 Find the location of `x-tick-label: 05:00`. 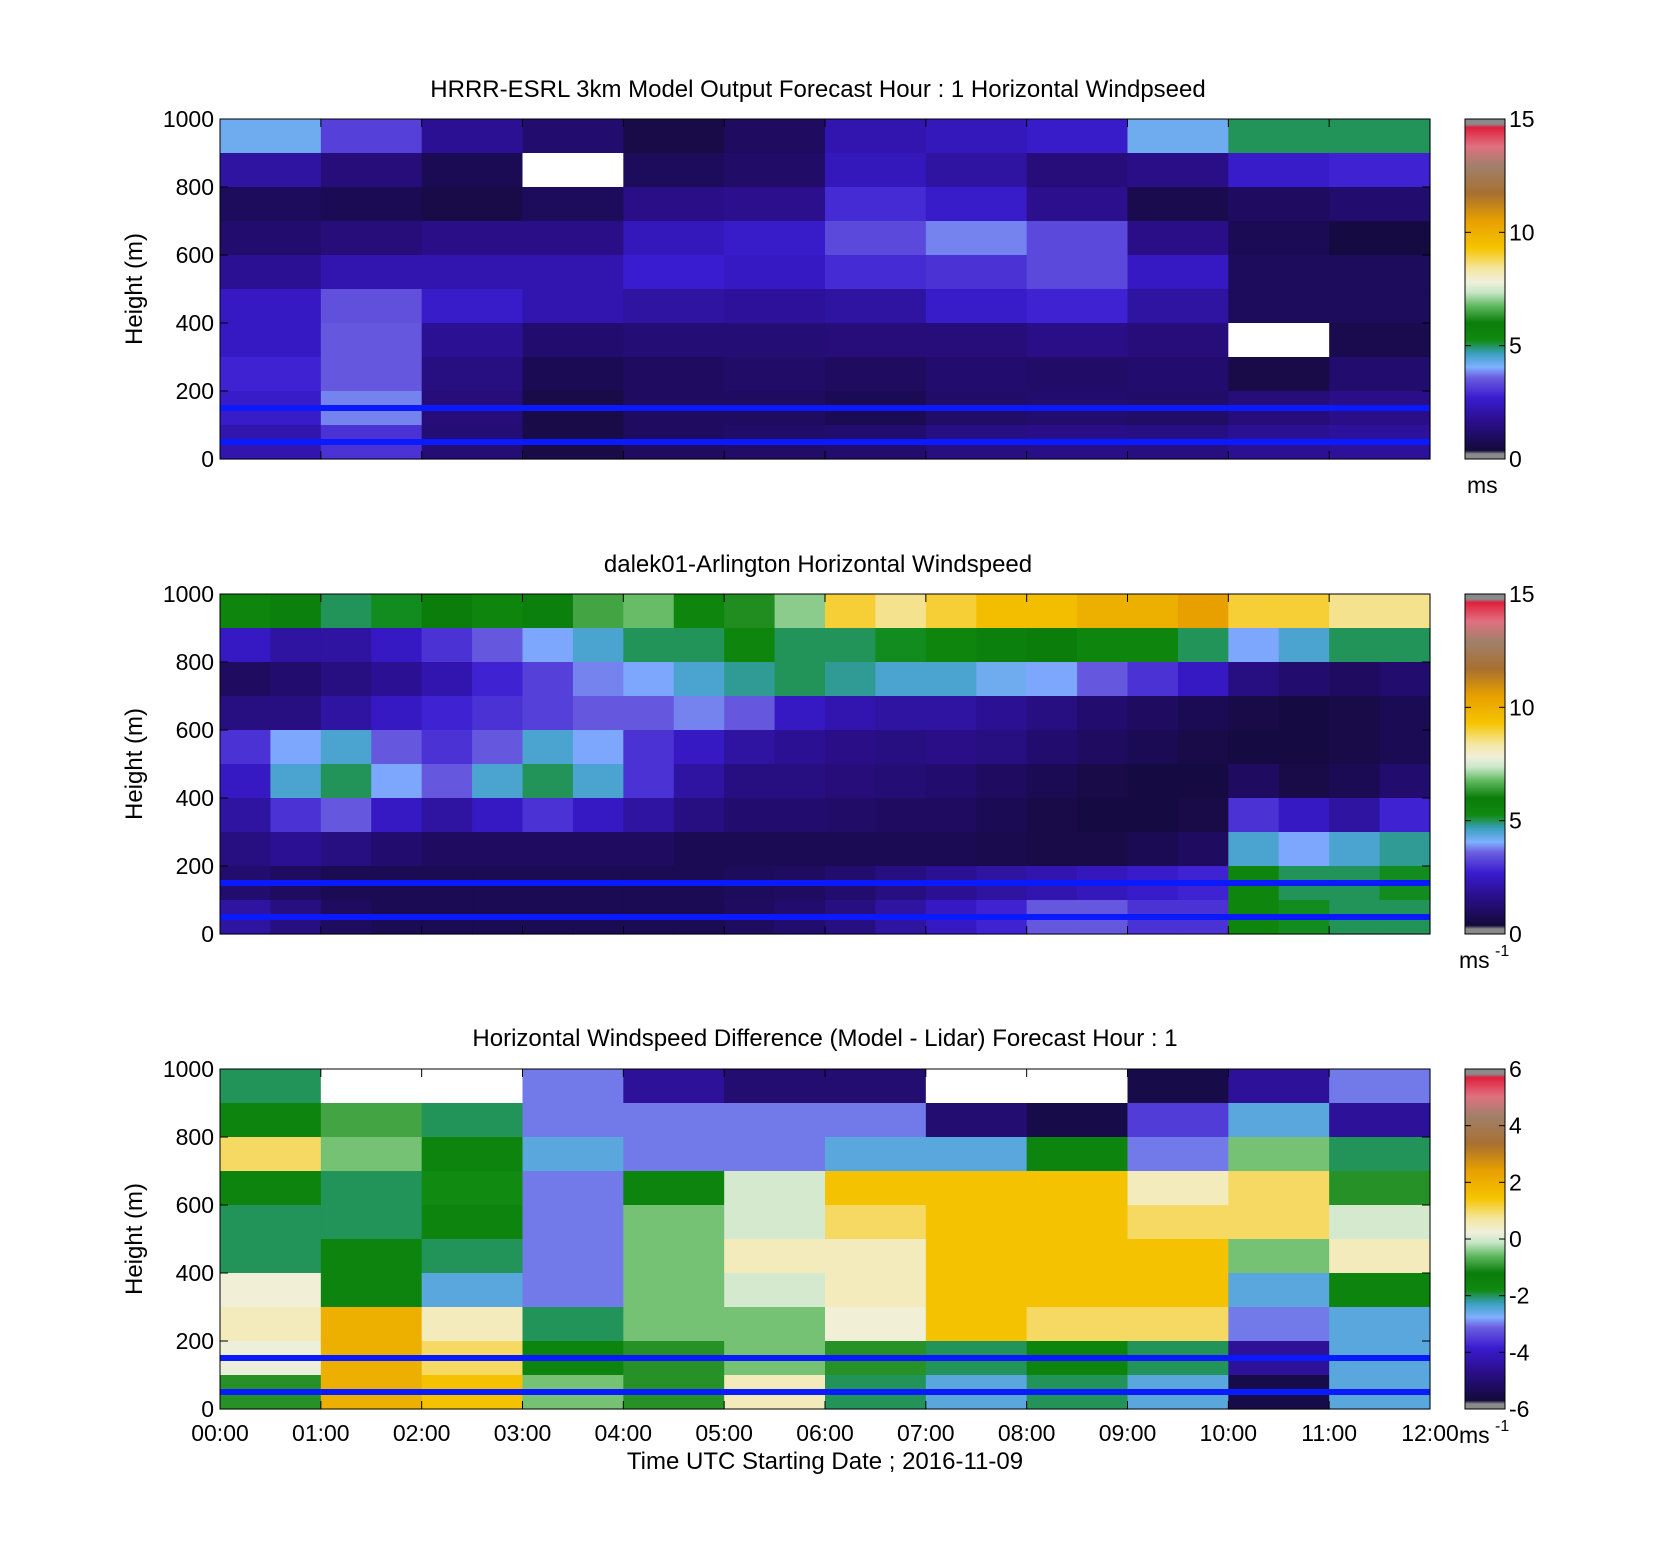

x-tick-label: 05:00 is located at coordinates (724, 1433).